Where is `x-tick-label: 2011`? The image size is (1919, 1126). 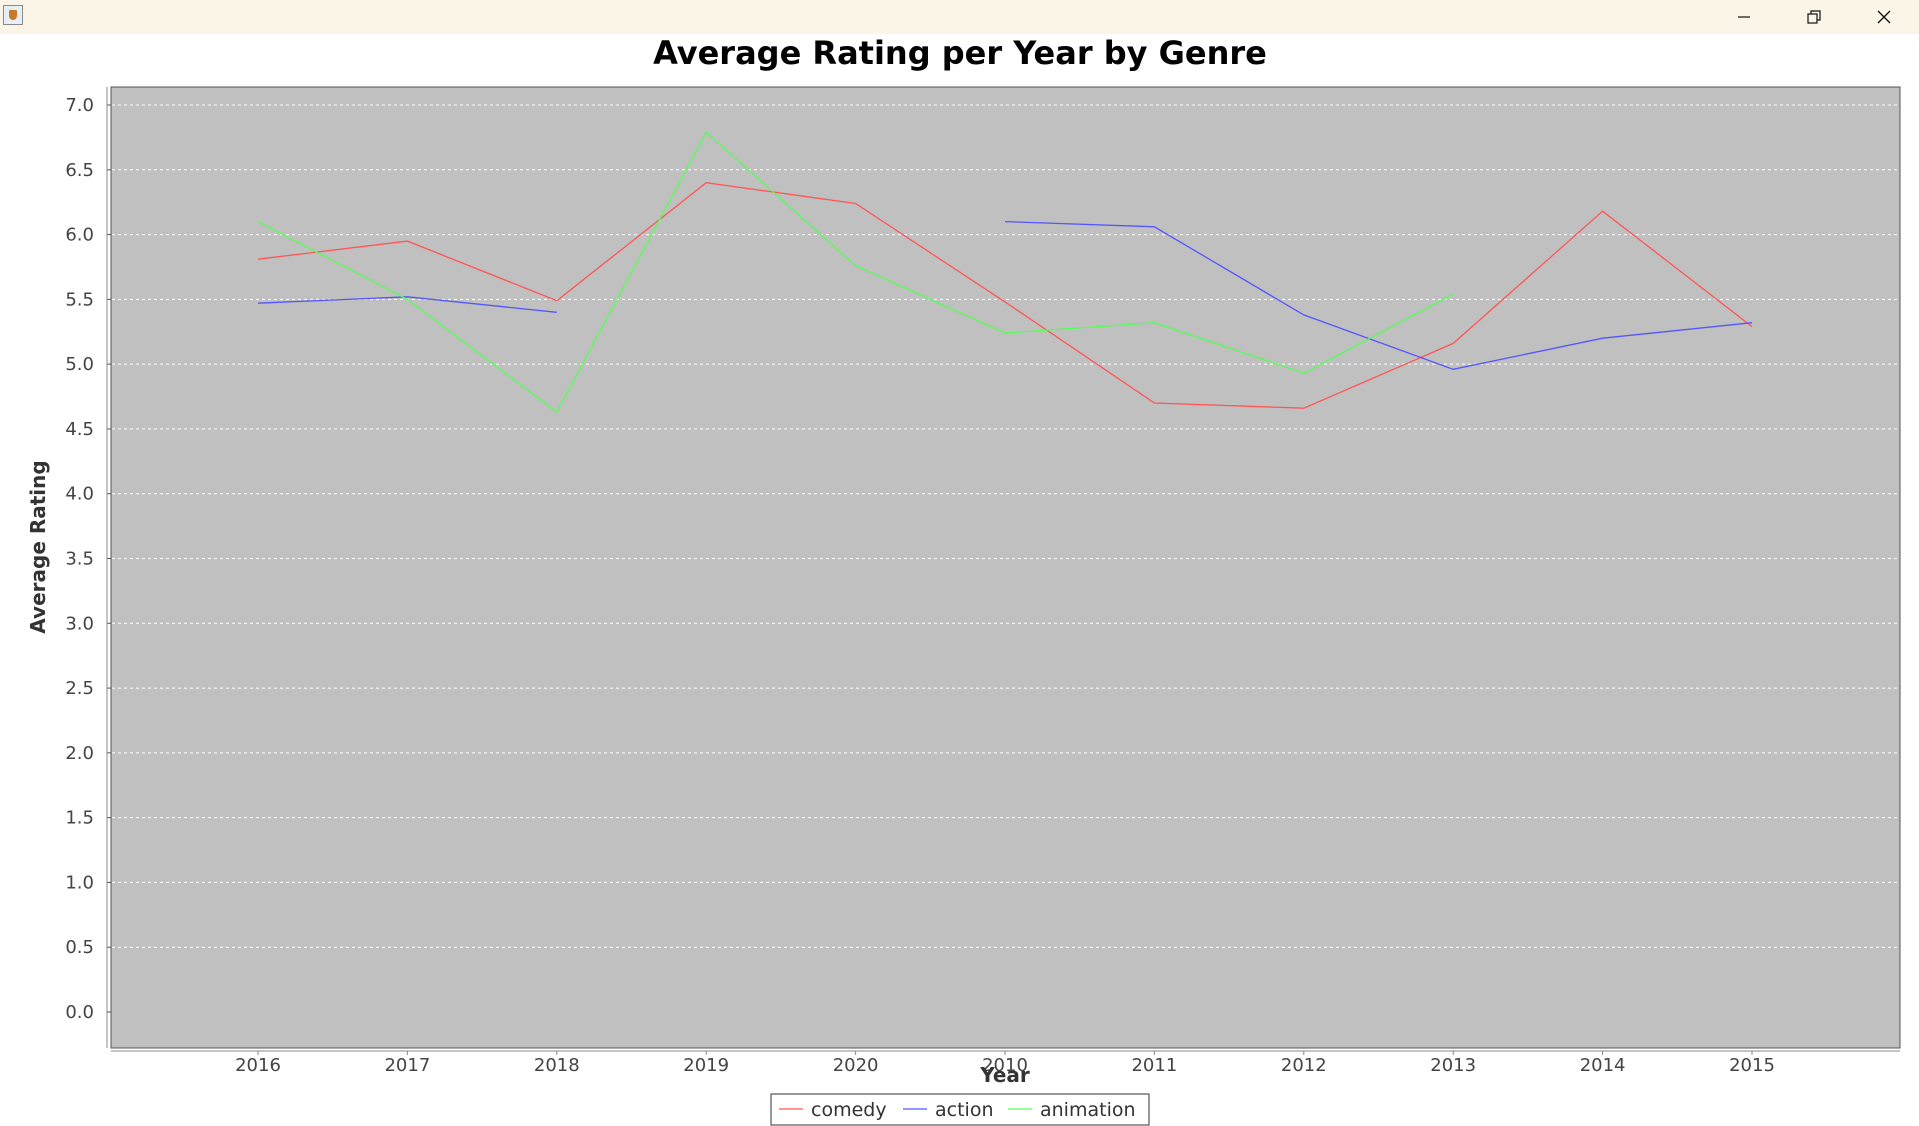 x-tick-label: 2011 is located at coordinates (1154, 1065).